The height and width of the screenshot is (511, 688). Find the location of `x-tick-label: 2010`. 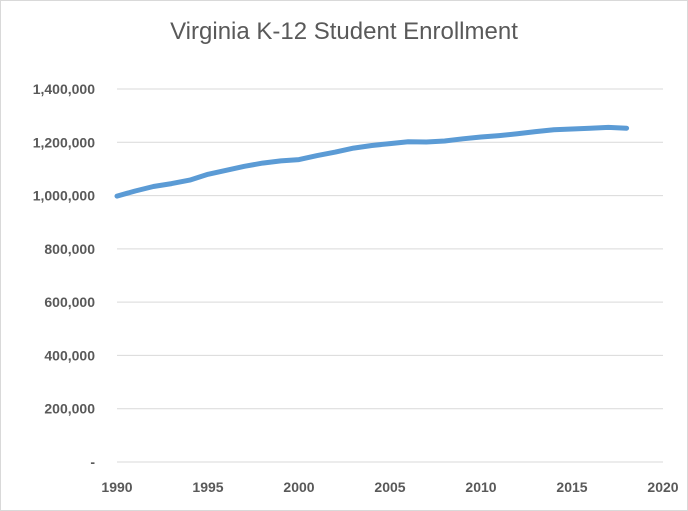

x-tick-label: 2010 is located at coordinates (480, 487).